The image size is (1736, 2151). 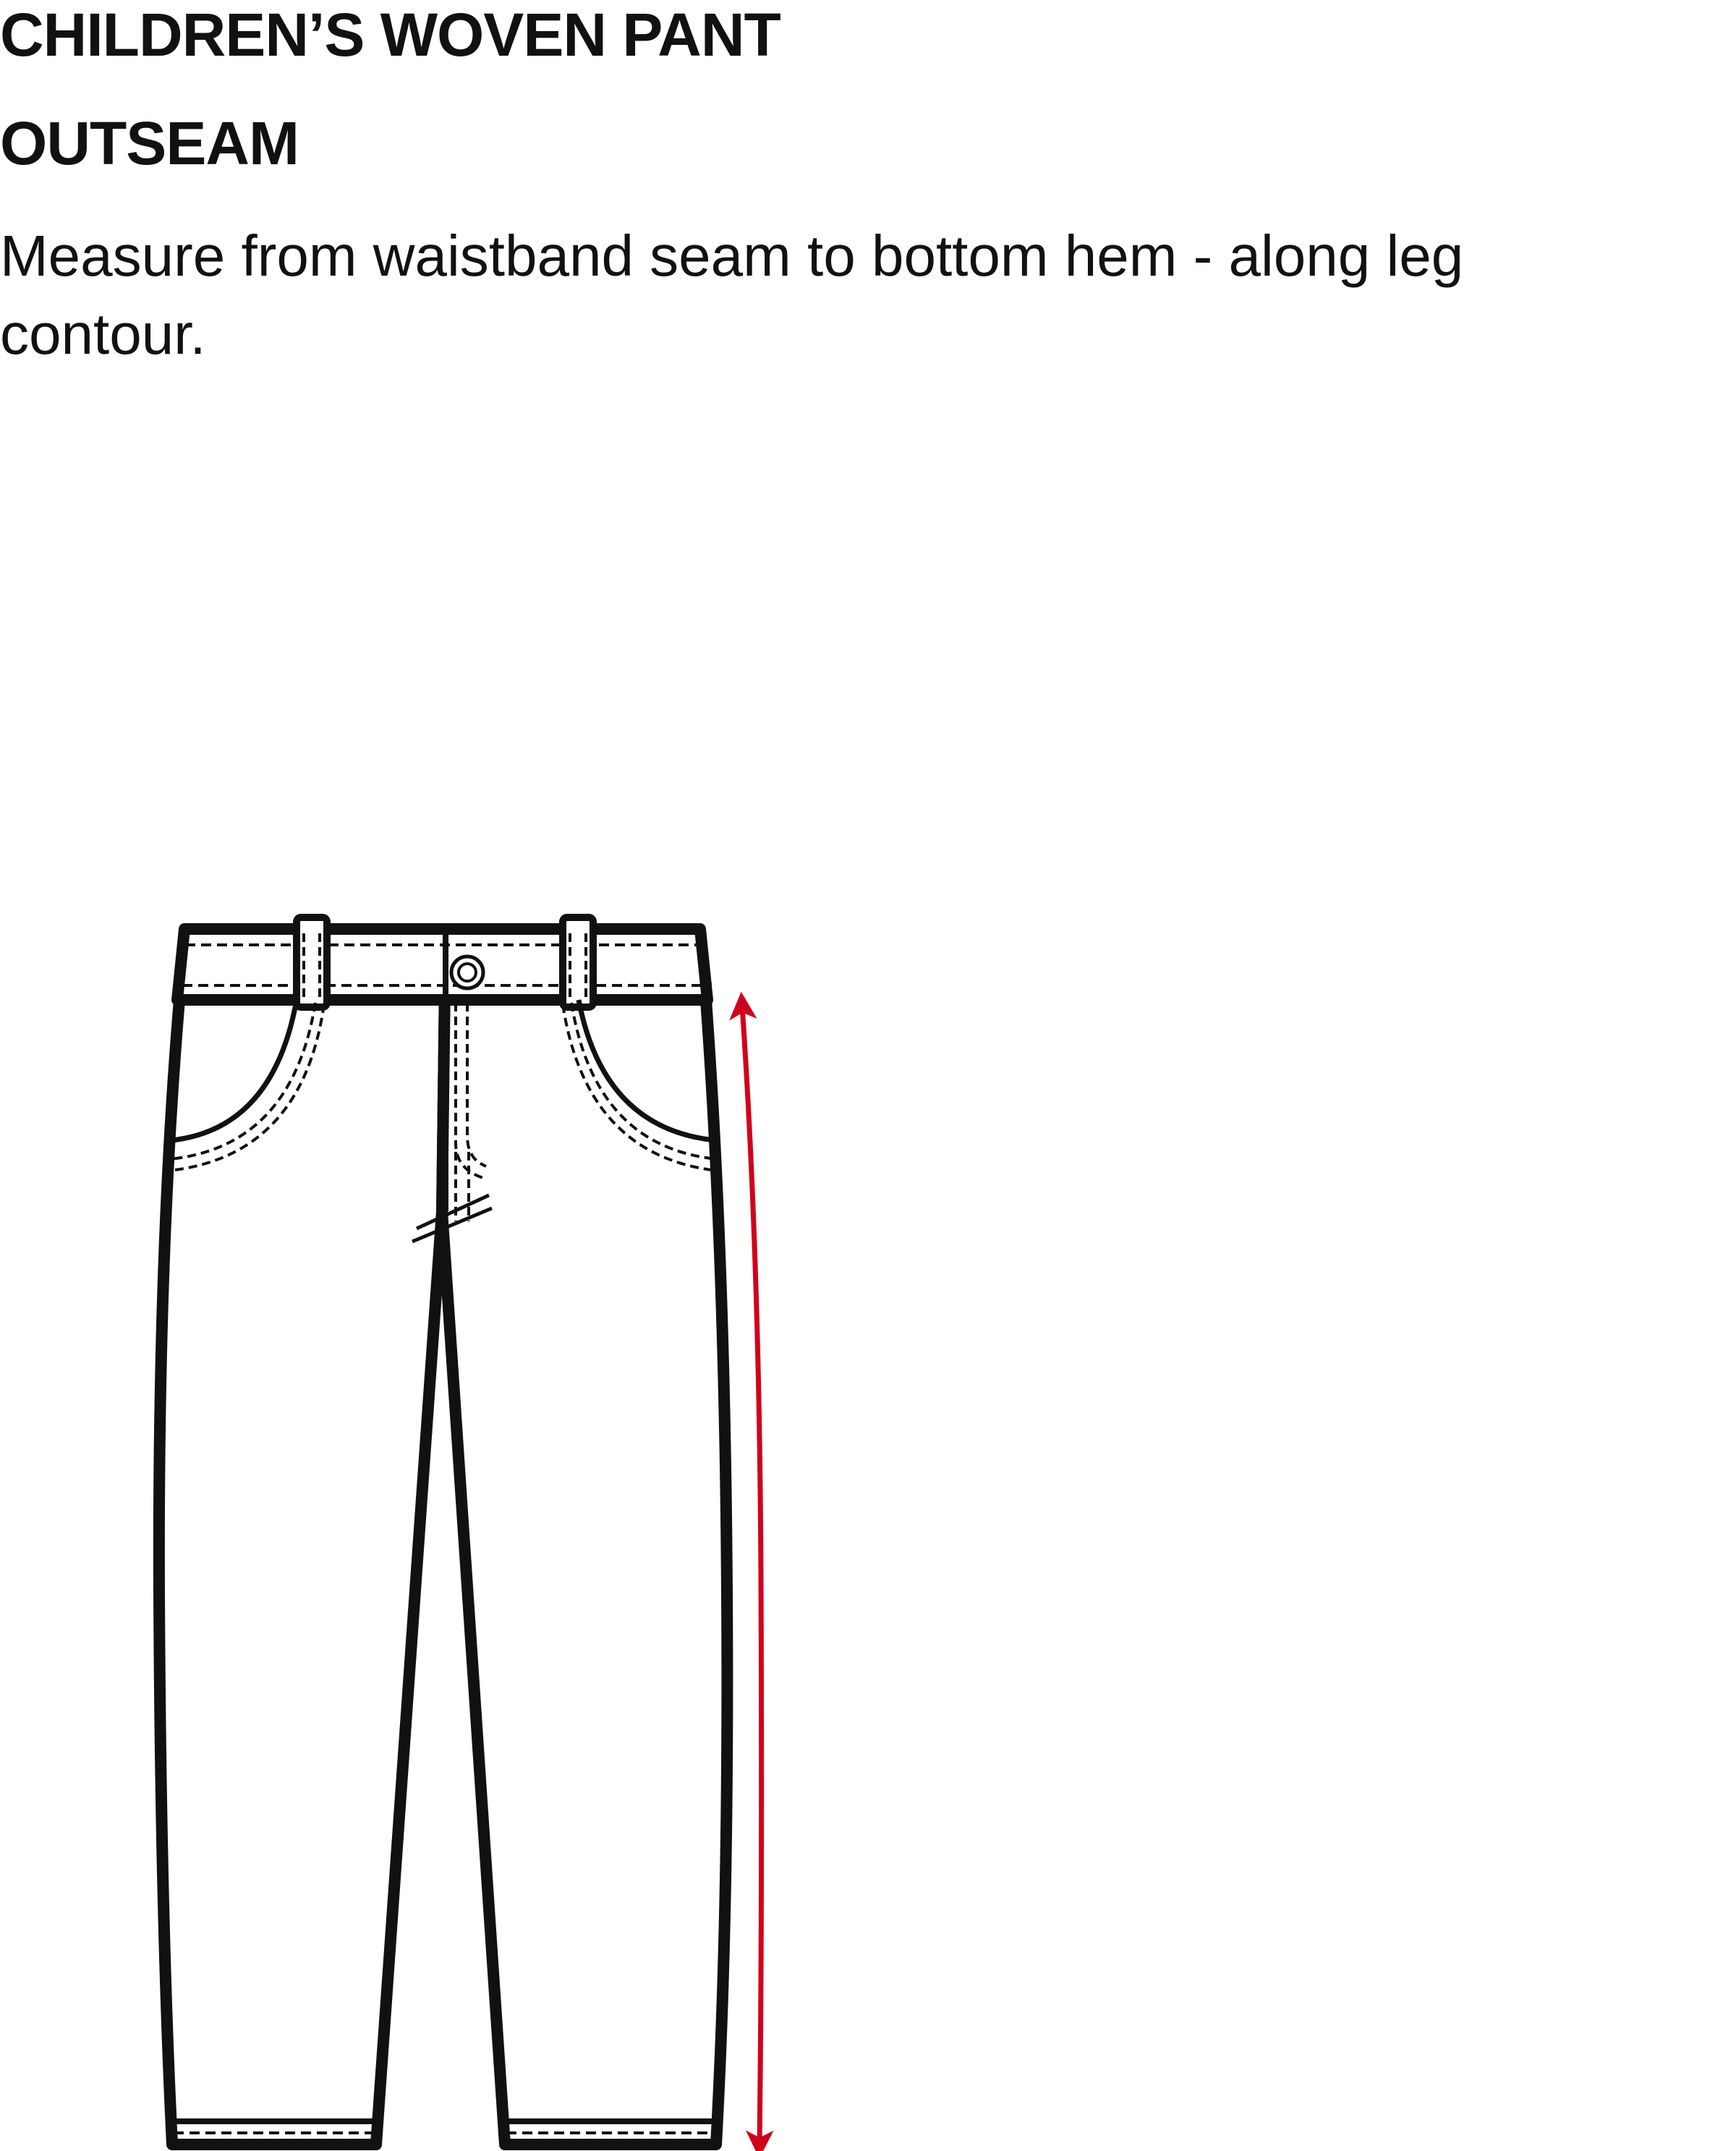 I want to click on fly, so click(x=453, y=1087).